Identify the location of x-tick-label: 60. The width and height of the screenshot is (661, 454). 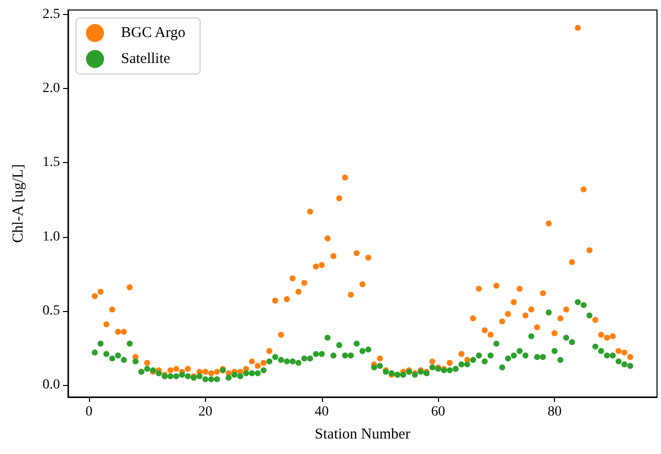
(438, 412).